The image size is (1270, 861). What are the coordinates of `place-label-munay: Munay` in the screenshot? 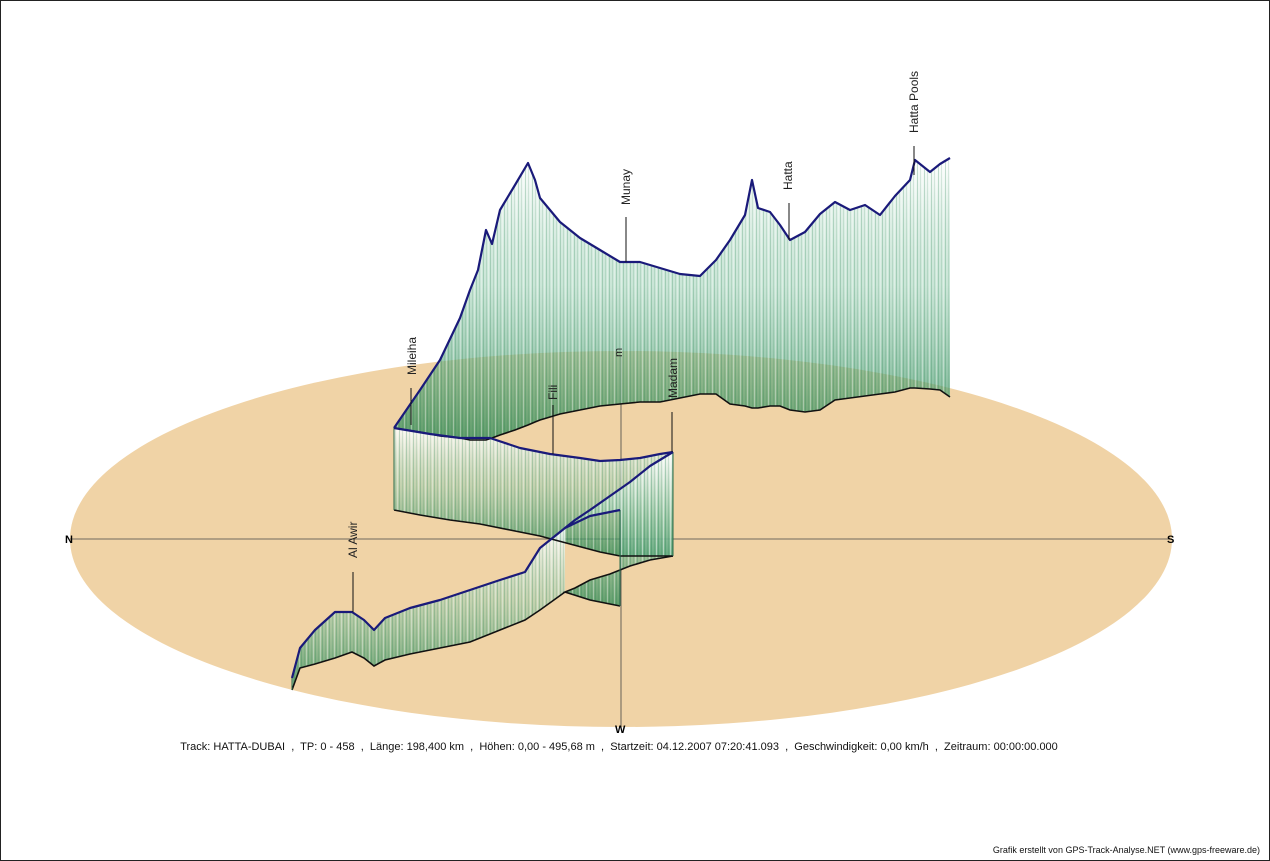 It's located at (626, 187).